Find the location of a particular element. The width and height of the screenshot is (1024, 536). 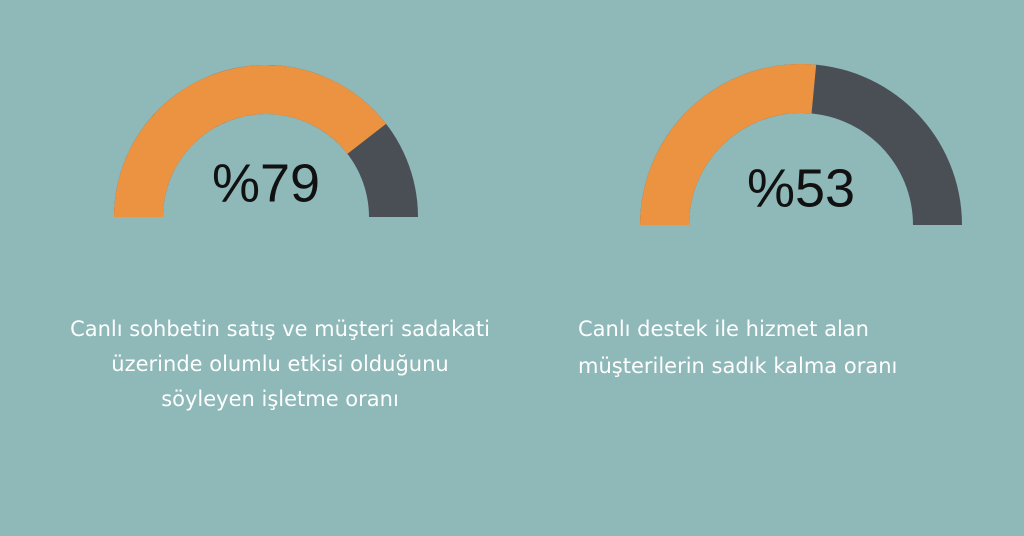

caption-line: söyleyen işletme oranı is located at coordinates (280, 399).